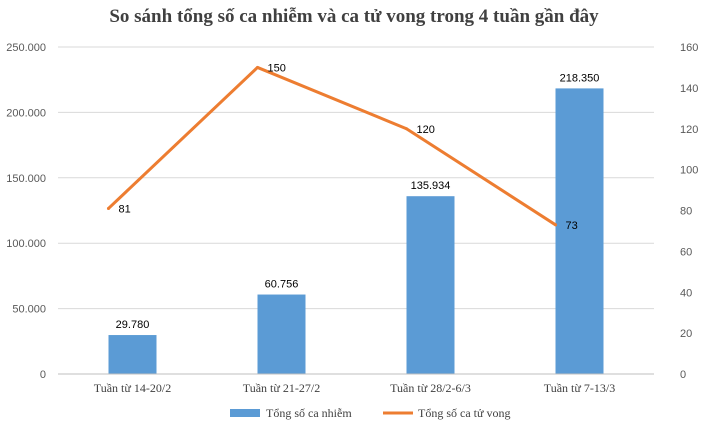  Describe the element at coordinates (689, 89) in the screenshot. I see `y-right-tick-label: 140` at that location.